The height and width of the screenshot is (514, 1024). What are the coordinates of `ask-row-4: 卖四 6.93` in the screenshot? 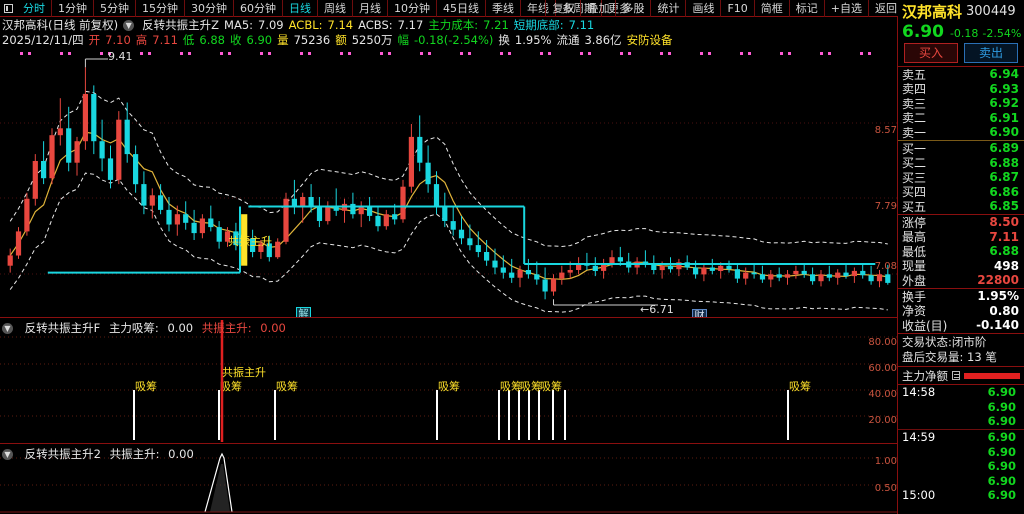 It's located at (961, 89).